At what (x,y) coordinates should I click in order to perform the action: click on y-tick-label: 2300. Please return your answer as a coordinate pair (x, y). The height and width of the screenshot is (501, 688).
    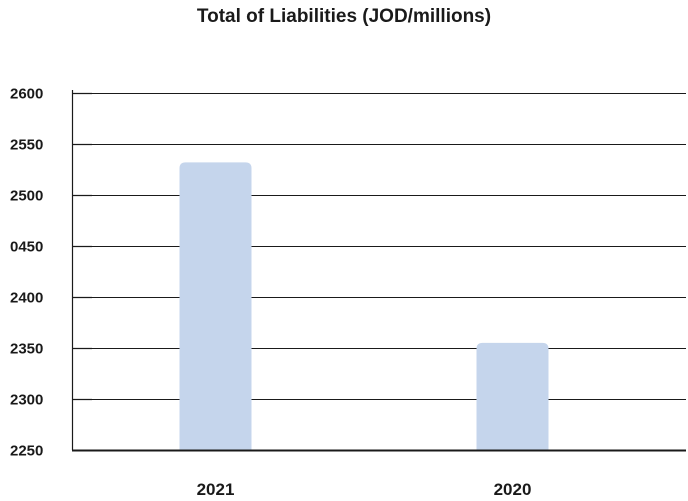
    Looking at the image, I should click on (26, 400).